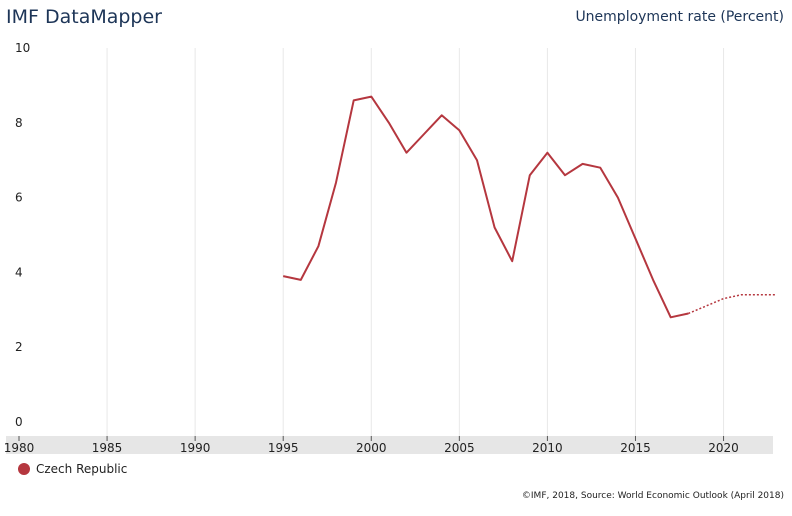  What do you see at coordinates (424, 134) in the screenshot?
I see `data-point-2003` at bounding box center [424, 134].